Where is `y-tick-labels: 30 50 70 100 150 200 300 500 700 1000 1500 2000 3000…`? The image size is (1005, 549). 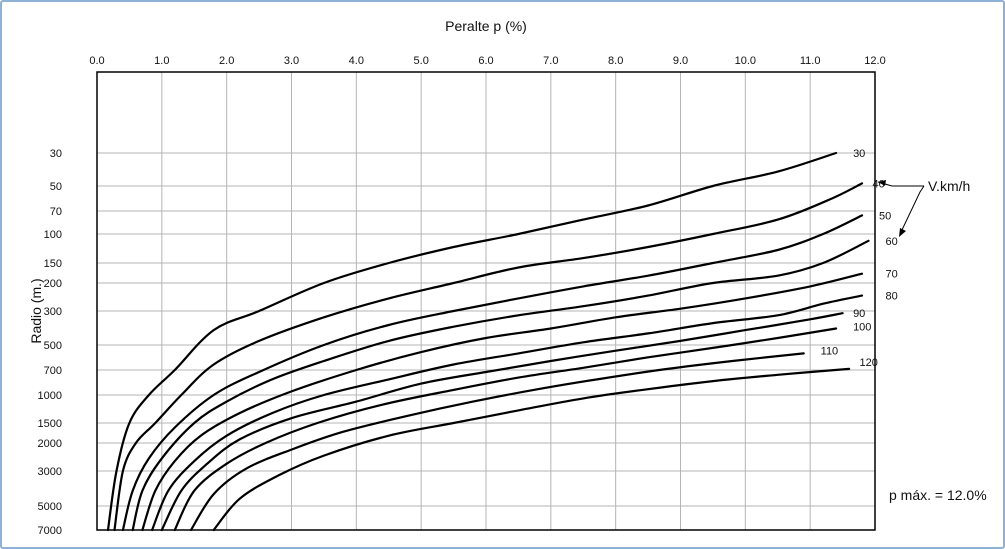 y-tick-labels: 30 50 70 100 150 200 300 500 700 1000 1500 2000 3000… is located at coordinates (50, 342).